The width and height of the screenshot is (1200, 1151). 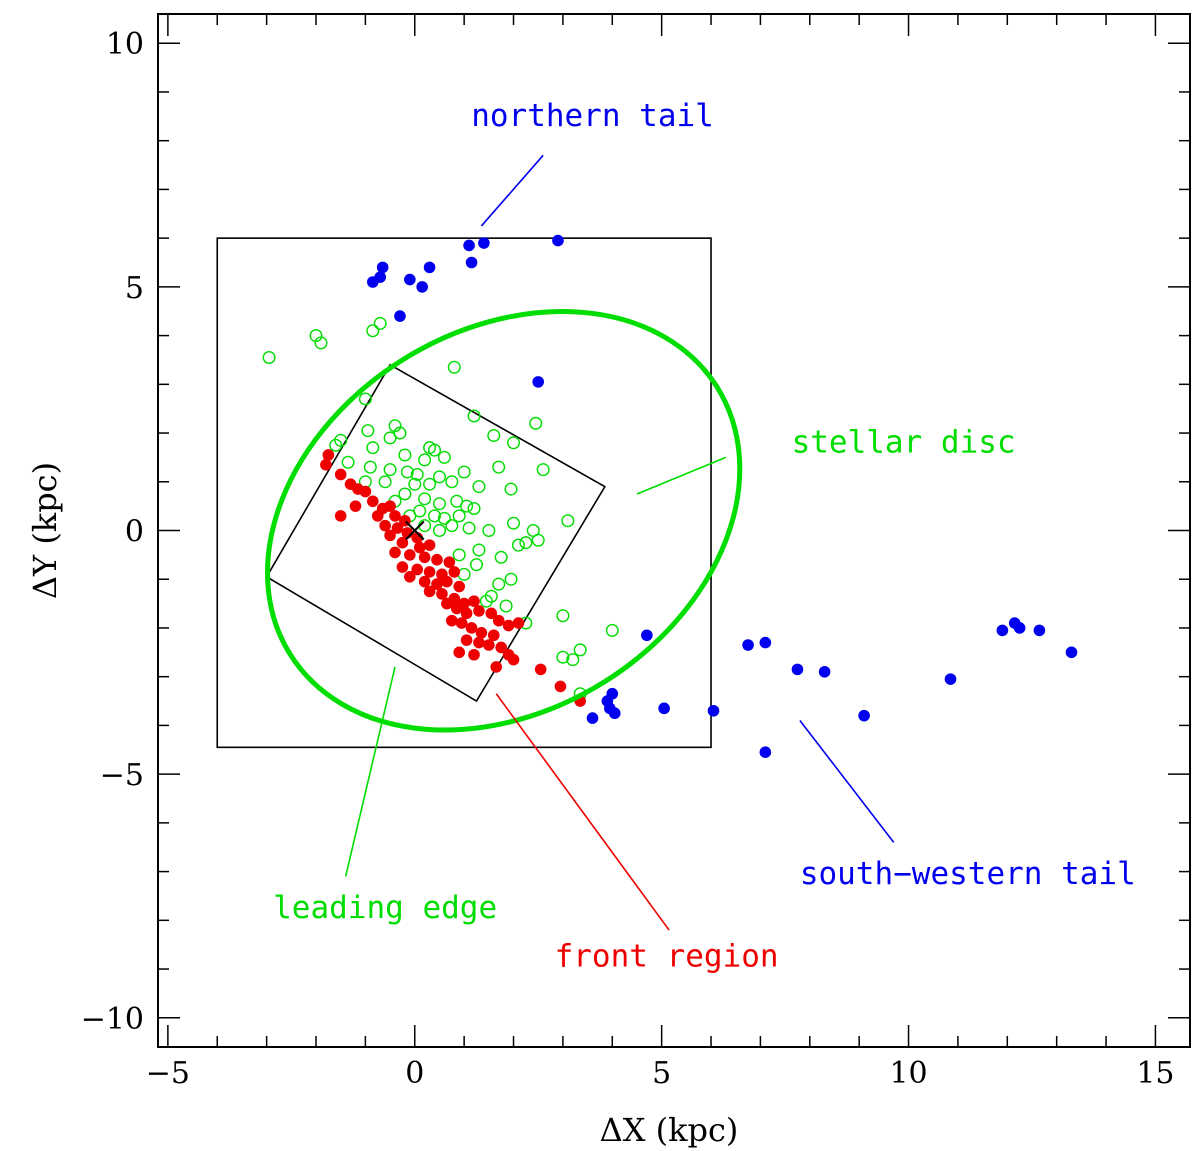 I want to click on x-tick-labels: −5 0 5 10 15, so click(x=660, y=1073).